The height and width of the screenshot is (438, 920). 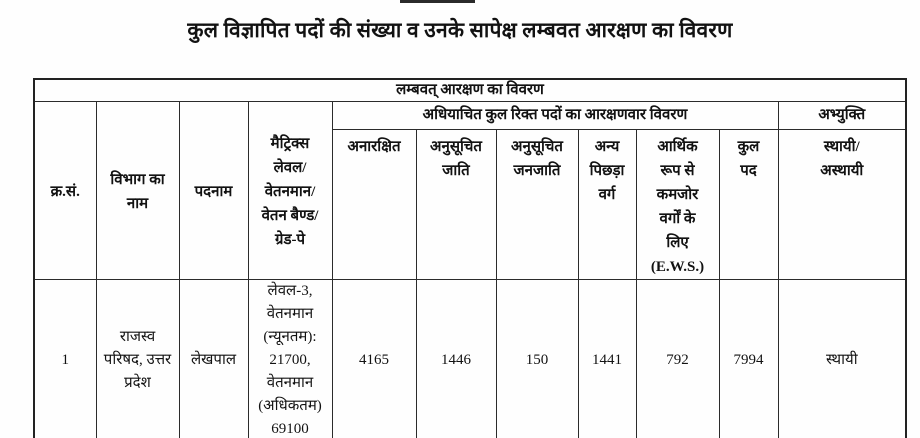 What do you see at coordinates (65, 190) in the screenshot?
I see `col-header-serial-number: क्र.सं.` at bounding box center [65, 190].